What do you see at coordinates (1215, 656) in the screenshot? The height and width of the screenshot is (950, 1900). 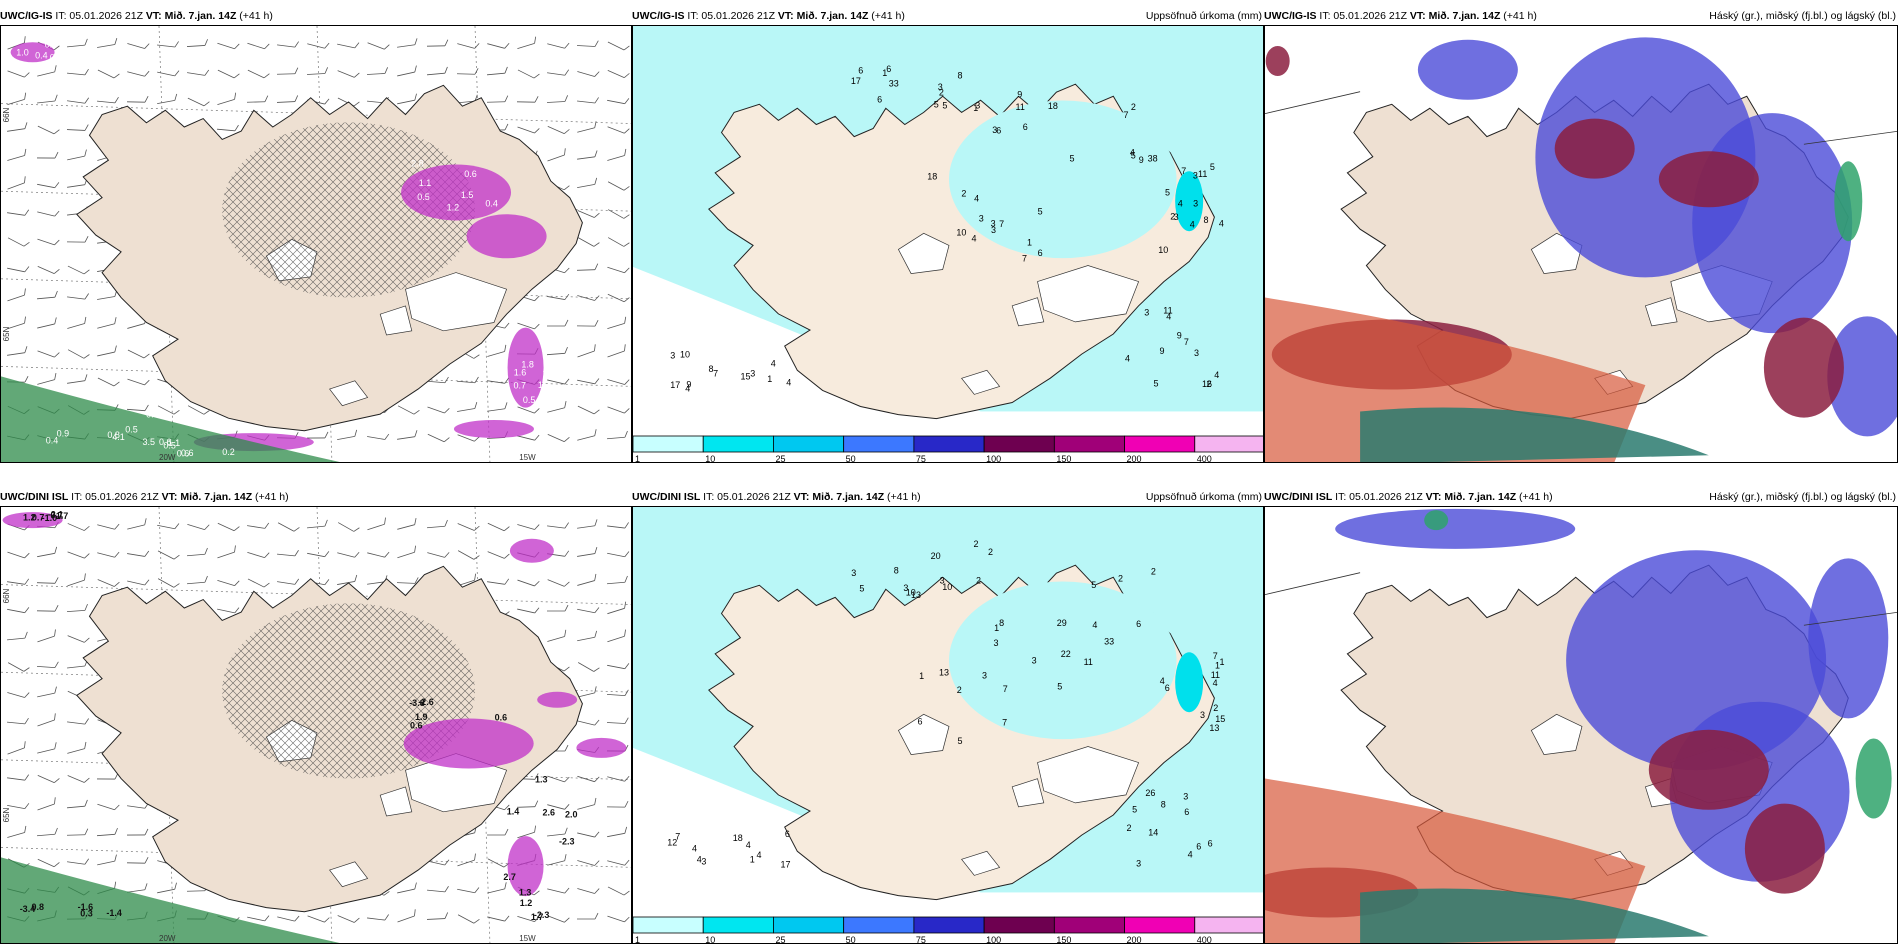 I see `value-label: 7` at bounding box center [1215, 656].